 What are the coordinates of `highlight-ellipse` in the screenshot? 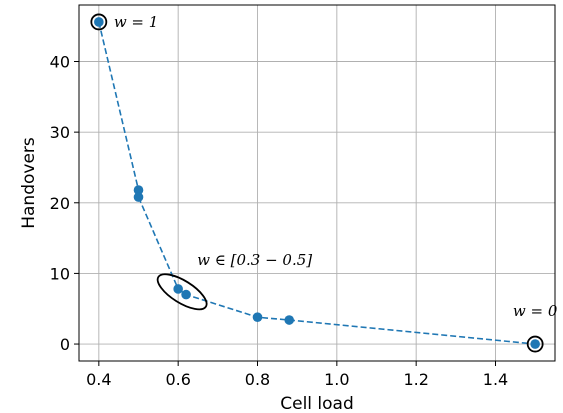 It's located at (182, 292).